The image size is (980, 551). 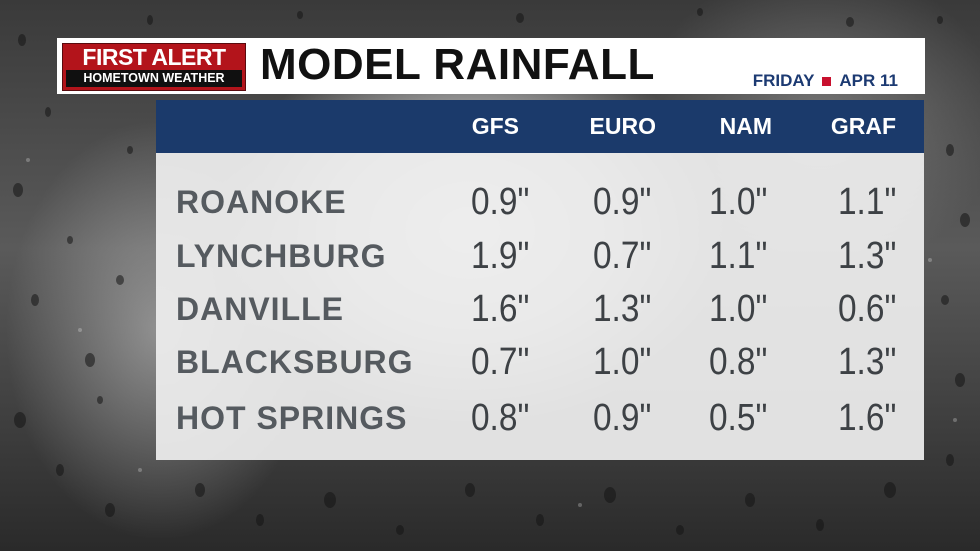 I want to click on date-label: APR 11, so click(x=868, y=80).